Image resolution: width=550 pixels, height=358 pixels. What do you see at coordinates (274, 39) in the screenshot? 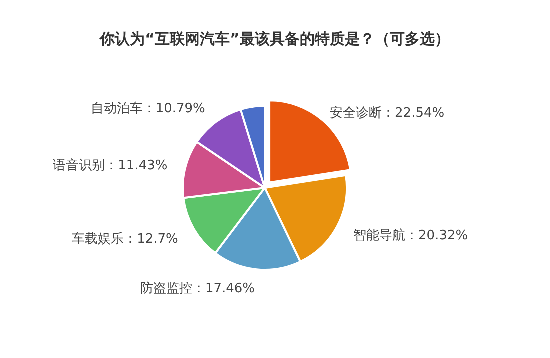
I see `chart-title: 你认为“互联网汽车”最该具备的特质是？（可多选）` at bounding box center [274, 39].